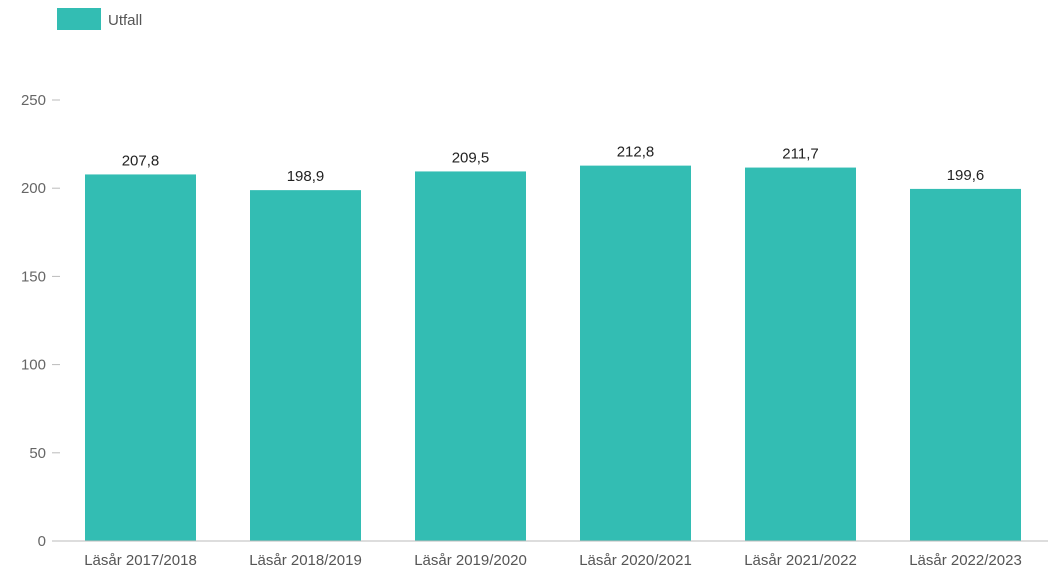  Describe the element at coordinates (305, 560) in the screenshot. I see `x-tick-label: Läsår 2018/2019` at that location.